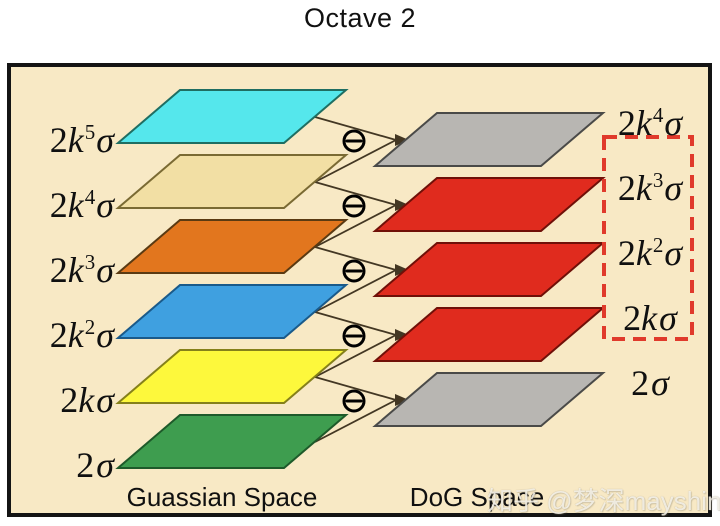 The height and width of the screenshot is (526, 720). I want to click on keypoint-dashed-box, so click(648, 238).